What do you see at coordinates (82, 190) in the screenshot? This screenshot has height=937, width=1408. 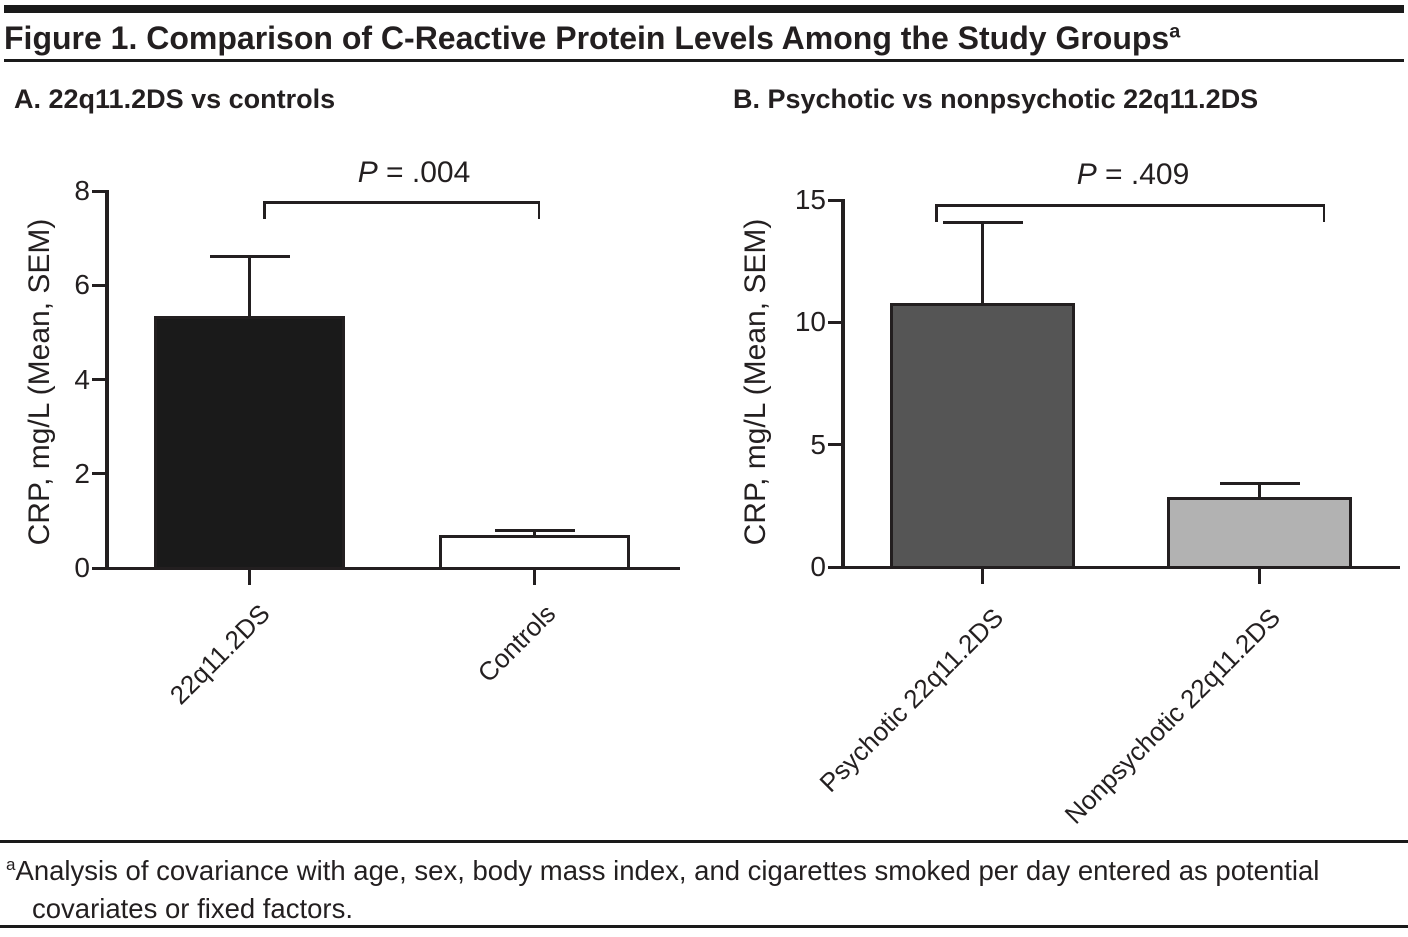 I see `y-tick-label: 8` at bounding box center [82, 190].